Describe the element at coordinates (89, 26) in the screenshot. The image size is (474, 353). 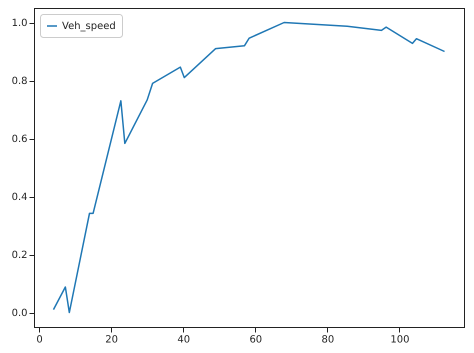
I see `legend-label: Veh_speed` at that location.